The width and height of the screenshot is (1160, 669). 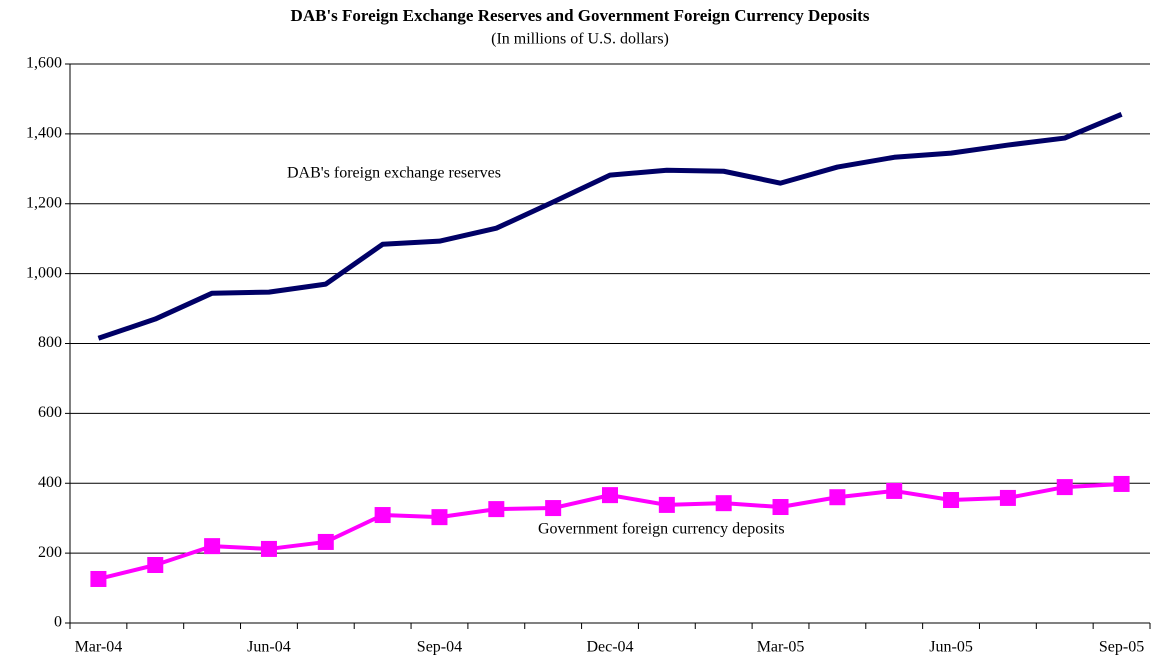 What do you see at coordinates (50, 552) in the screenshot?
I see `y-tick-label: 200` at bounding box center [50, 552].